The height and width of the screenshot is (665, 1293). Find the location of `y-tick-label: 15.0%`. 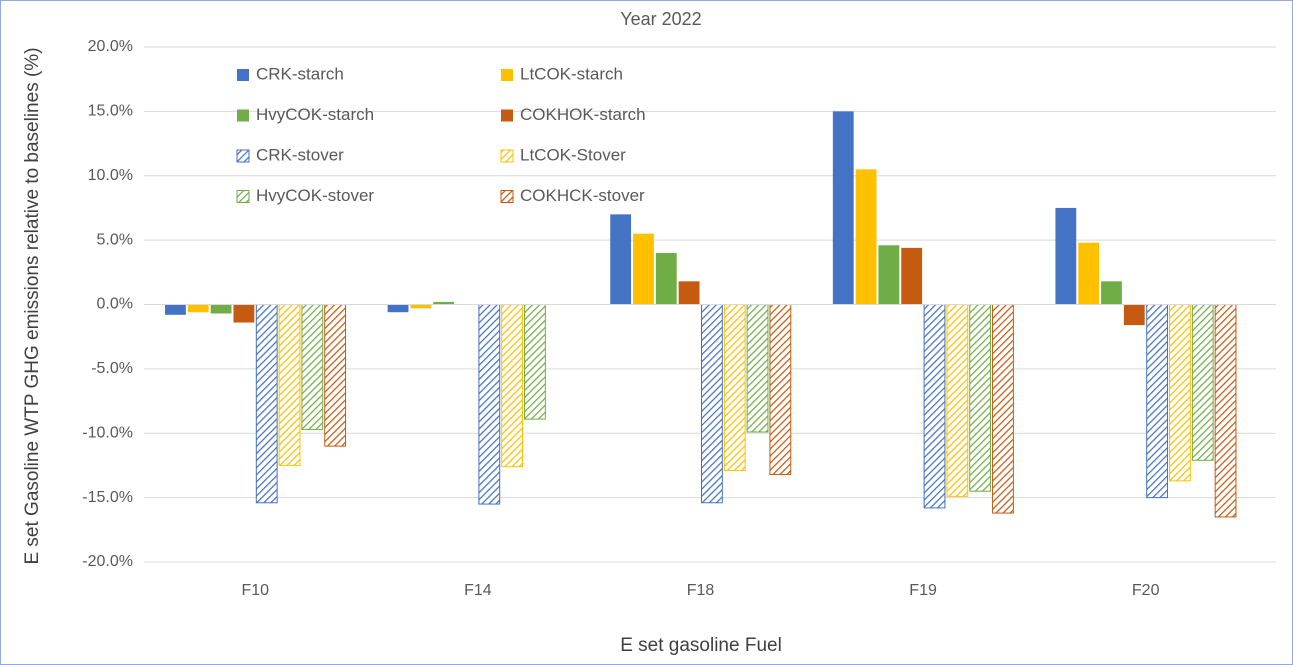

y-tick-label: 15.0% is located at coordinates (110, 111).